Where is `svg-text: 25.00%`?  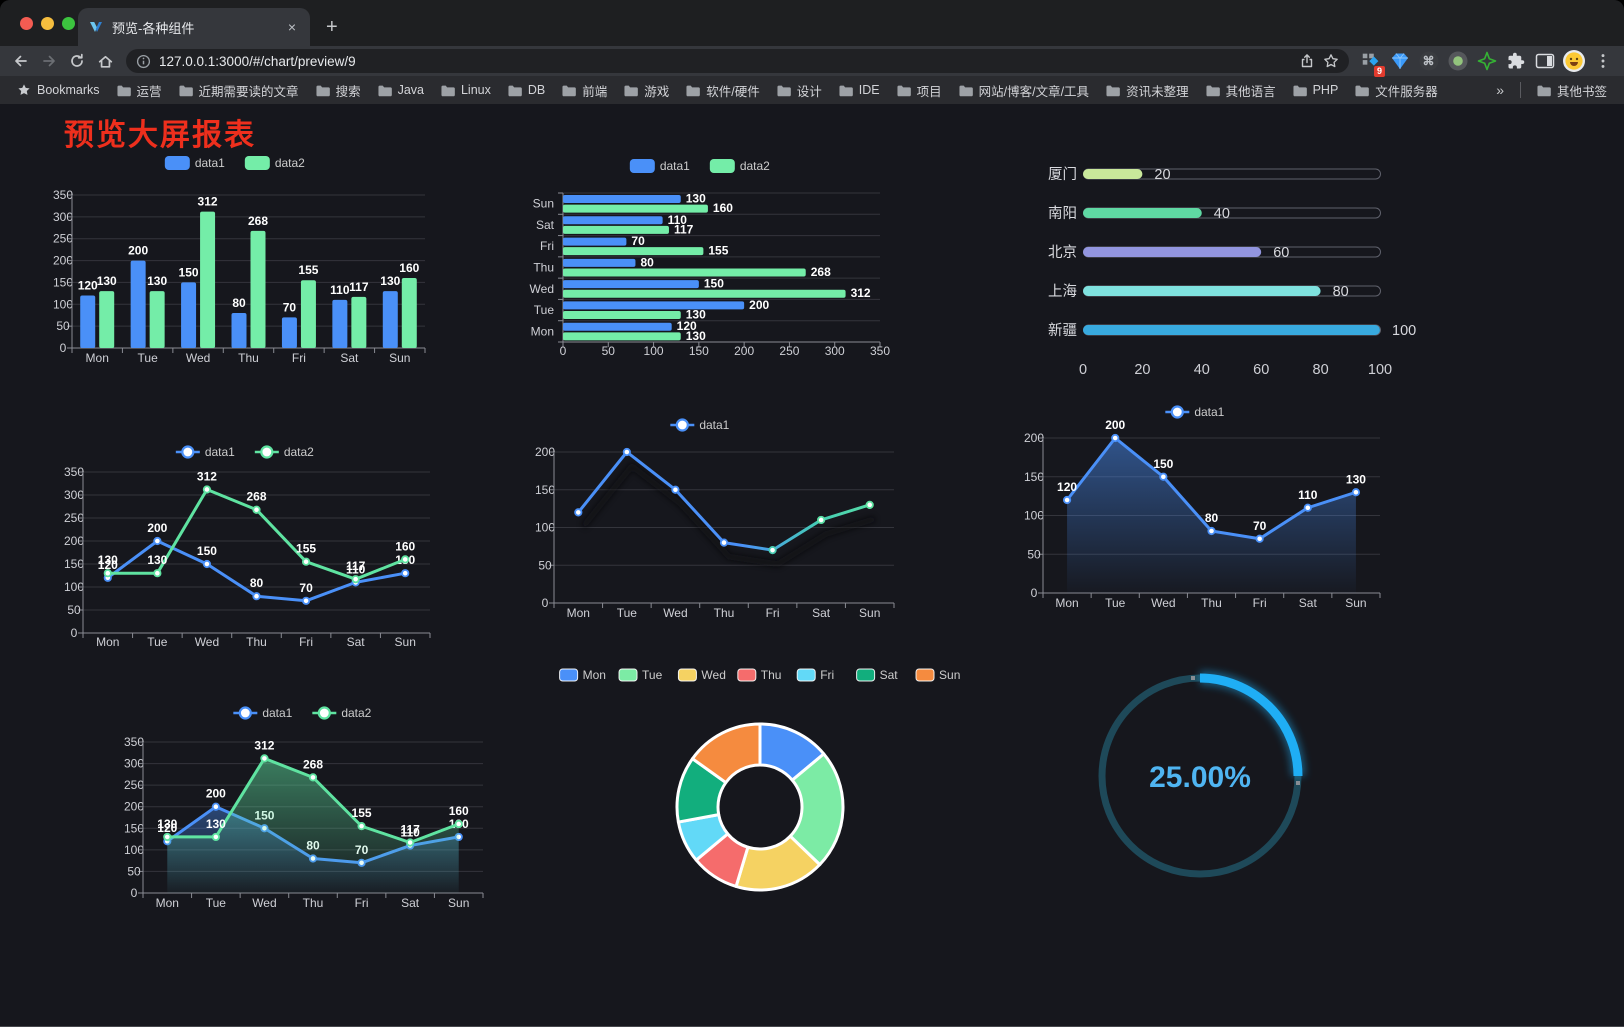
svg-text: 25.00% is located at coordinates (1200, 777).